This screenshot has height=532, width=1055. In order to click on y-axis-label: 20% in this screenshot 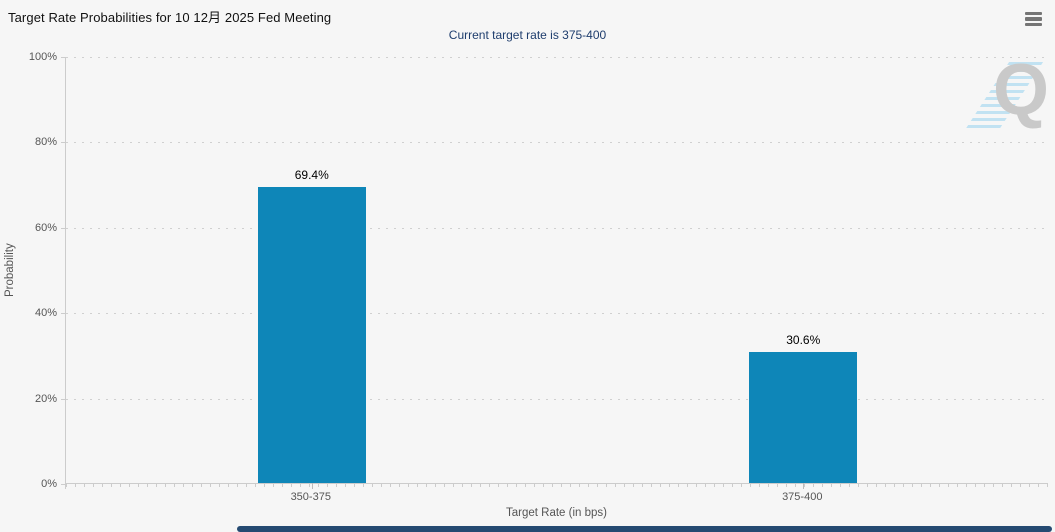, I will do `click(45, 398)`.